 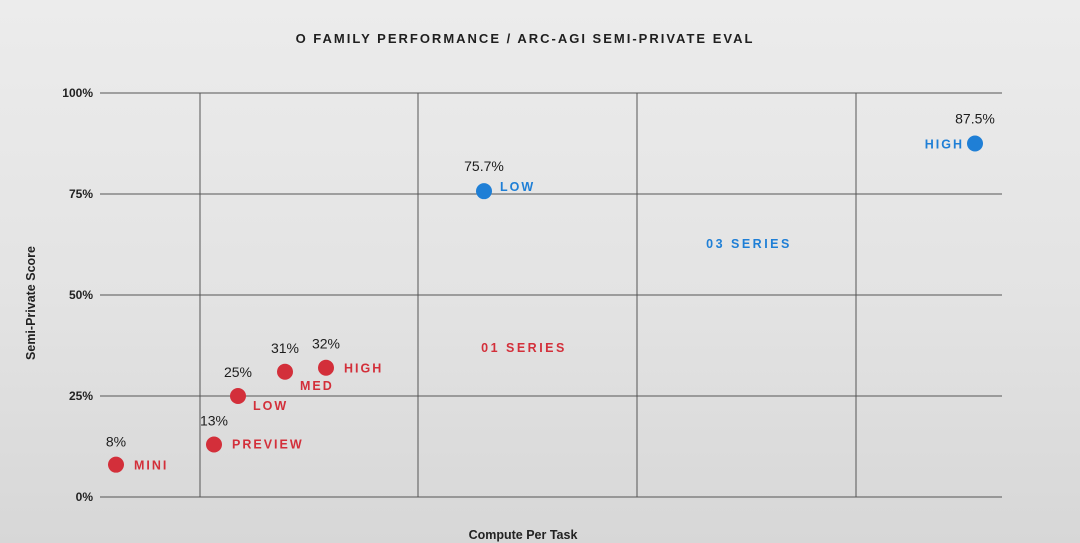 What do you see at coordinates (31, 303) in the screenshot?
I see `y-axis-label: Semi-Private Score` at bounding box center [31, 303].